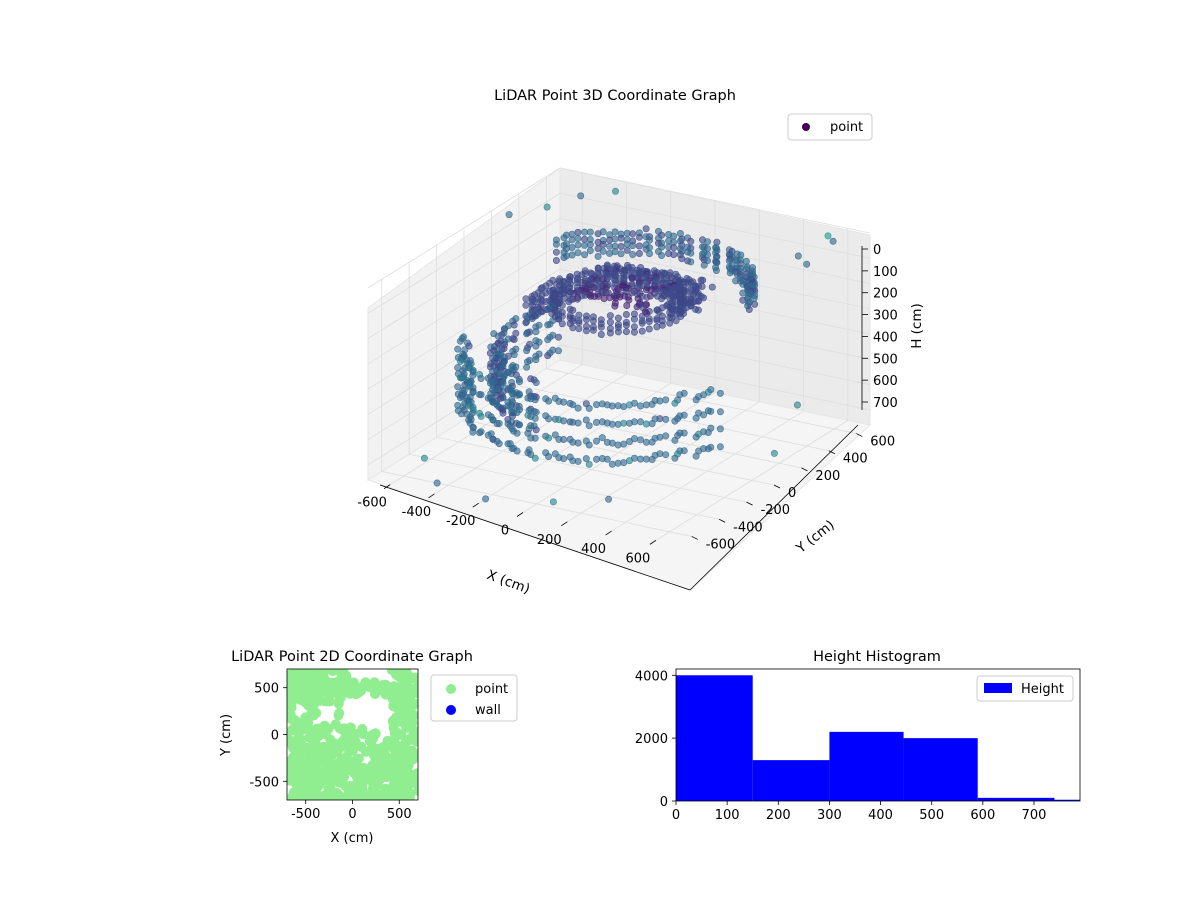 Image resolution: width=1200 pixels, height=900 pixels. I want to click on histogram-bars, so click(878, 738).